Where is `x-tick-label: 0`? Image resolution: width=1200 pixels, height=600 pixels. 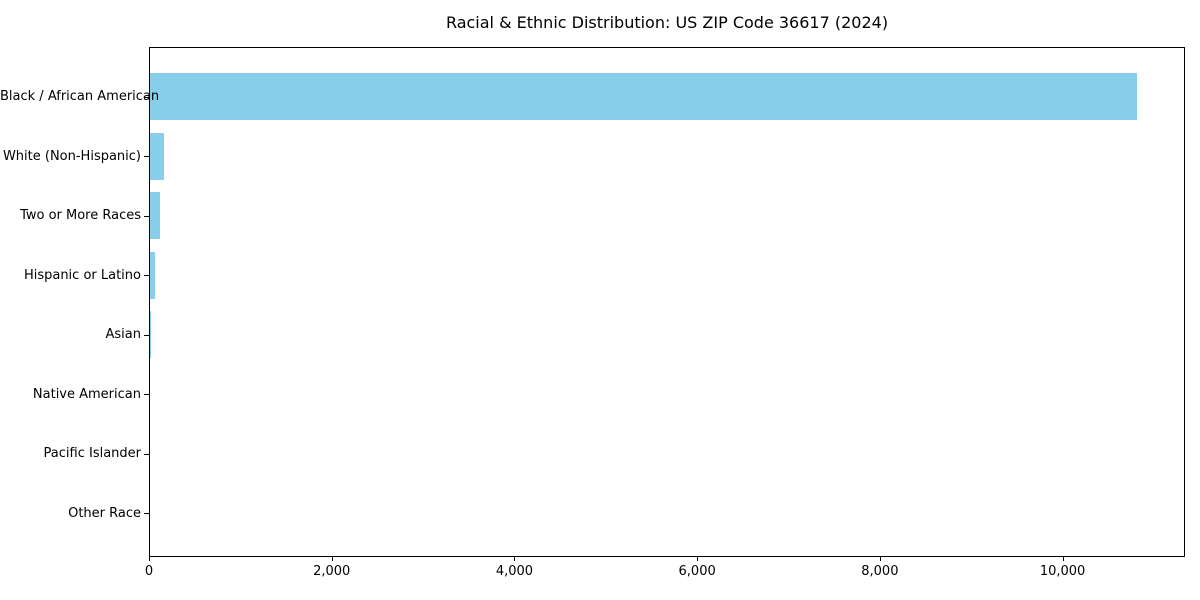 x-tick-label: 0 is located at coordinates (149, 571).